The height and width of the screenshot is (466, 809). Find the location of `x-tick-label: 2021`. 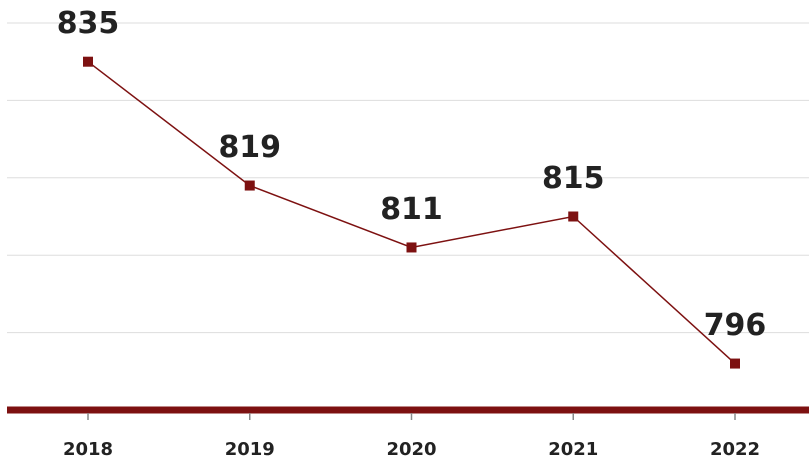

x-tick-label: 2021 is located at coordinates (573, 449).